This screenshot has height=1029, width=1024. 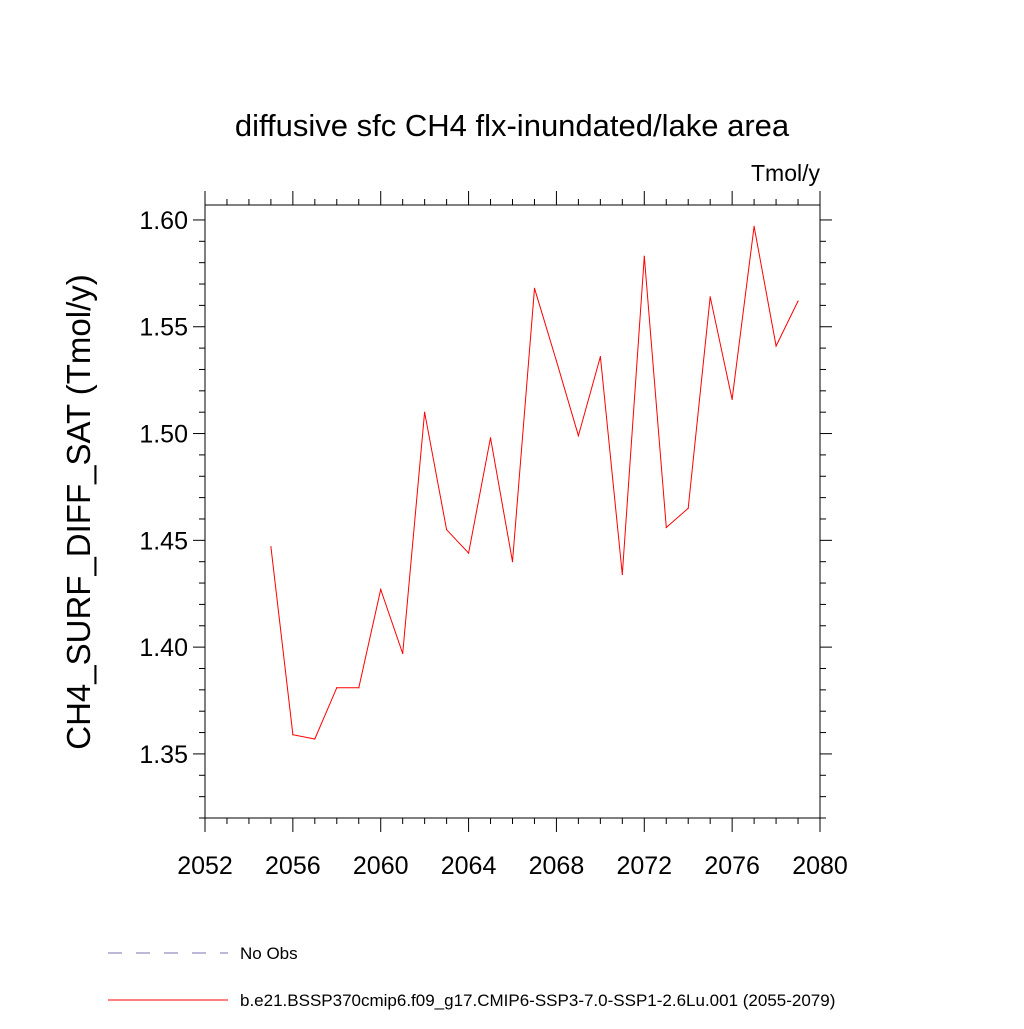 What do you see at coordinates (469, 866) in the screenshot?
I see `x-tick-label: 2064` at bounding box center [469, 866].